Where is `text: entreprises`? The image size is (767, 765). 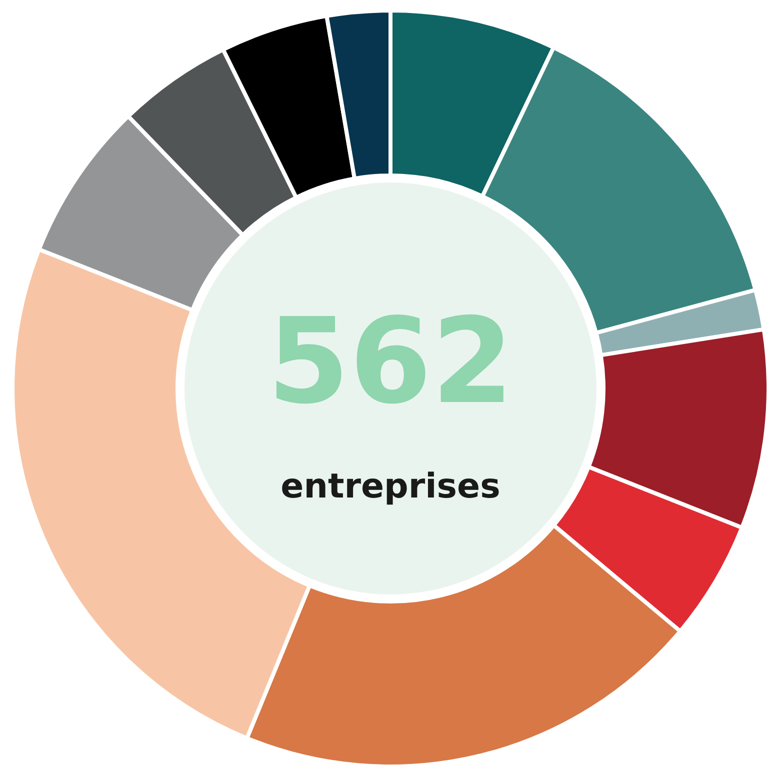
text: entreprises is located at coordinates (390, 486).